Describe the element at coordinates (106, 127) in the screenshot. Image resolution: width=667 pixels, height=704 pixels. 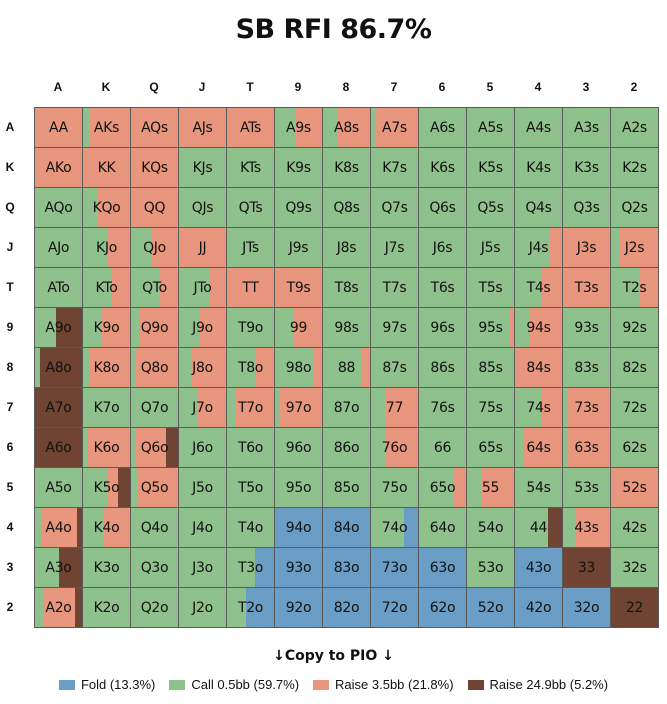
I see `hand-cell: AKs` at that location.